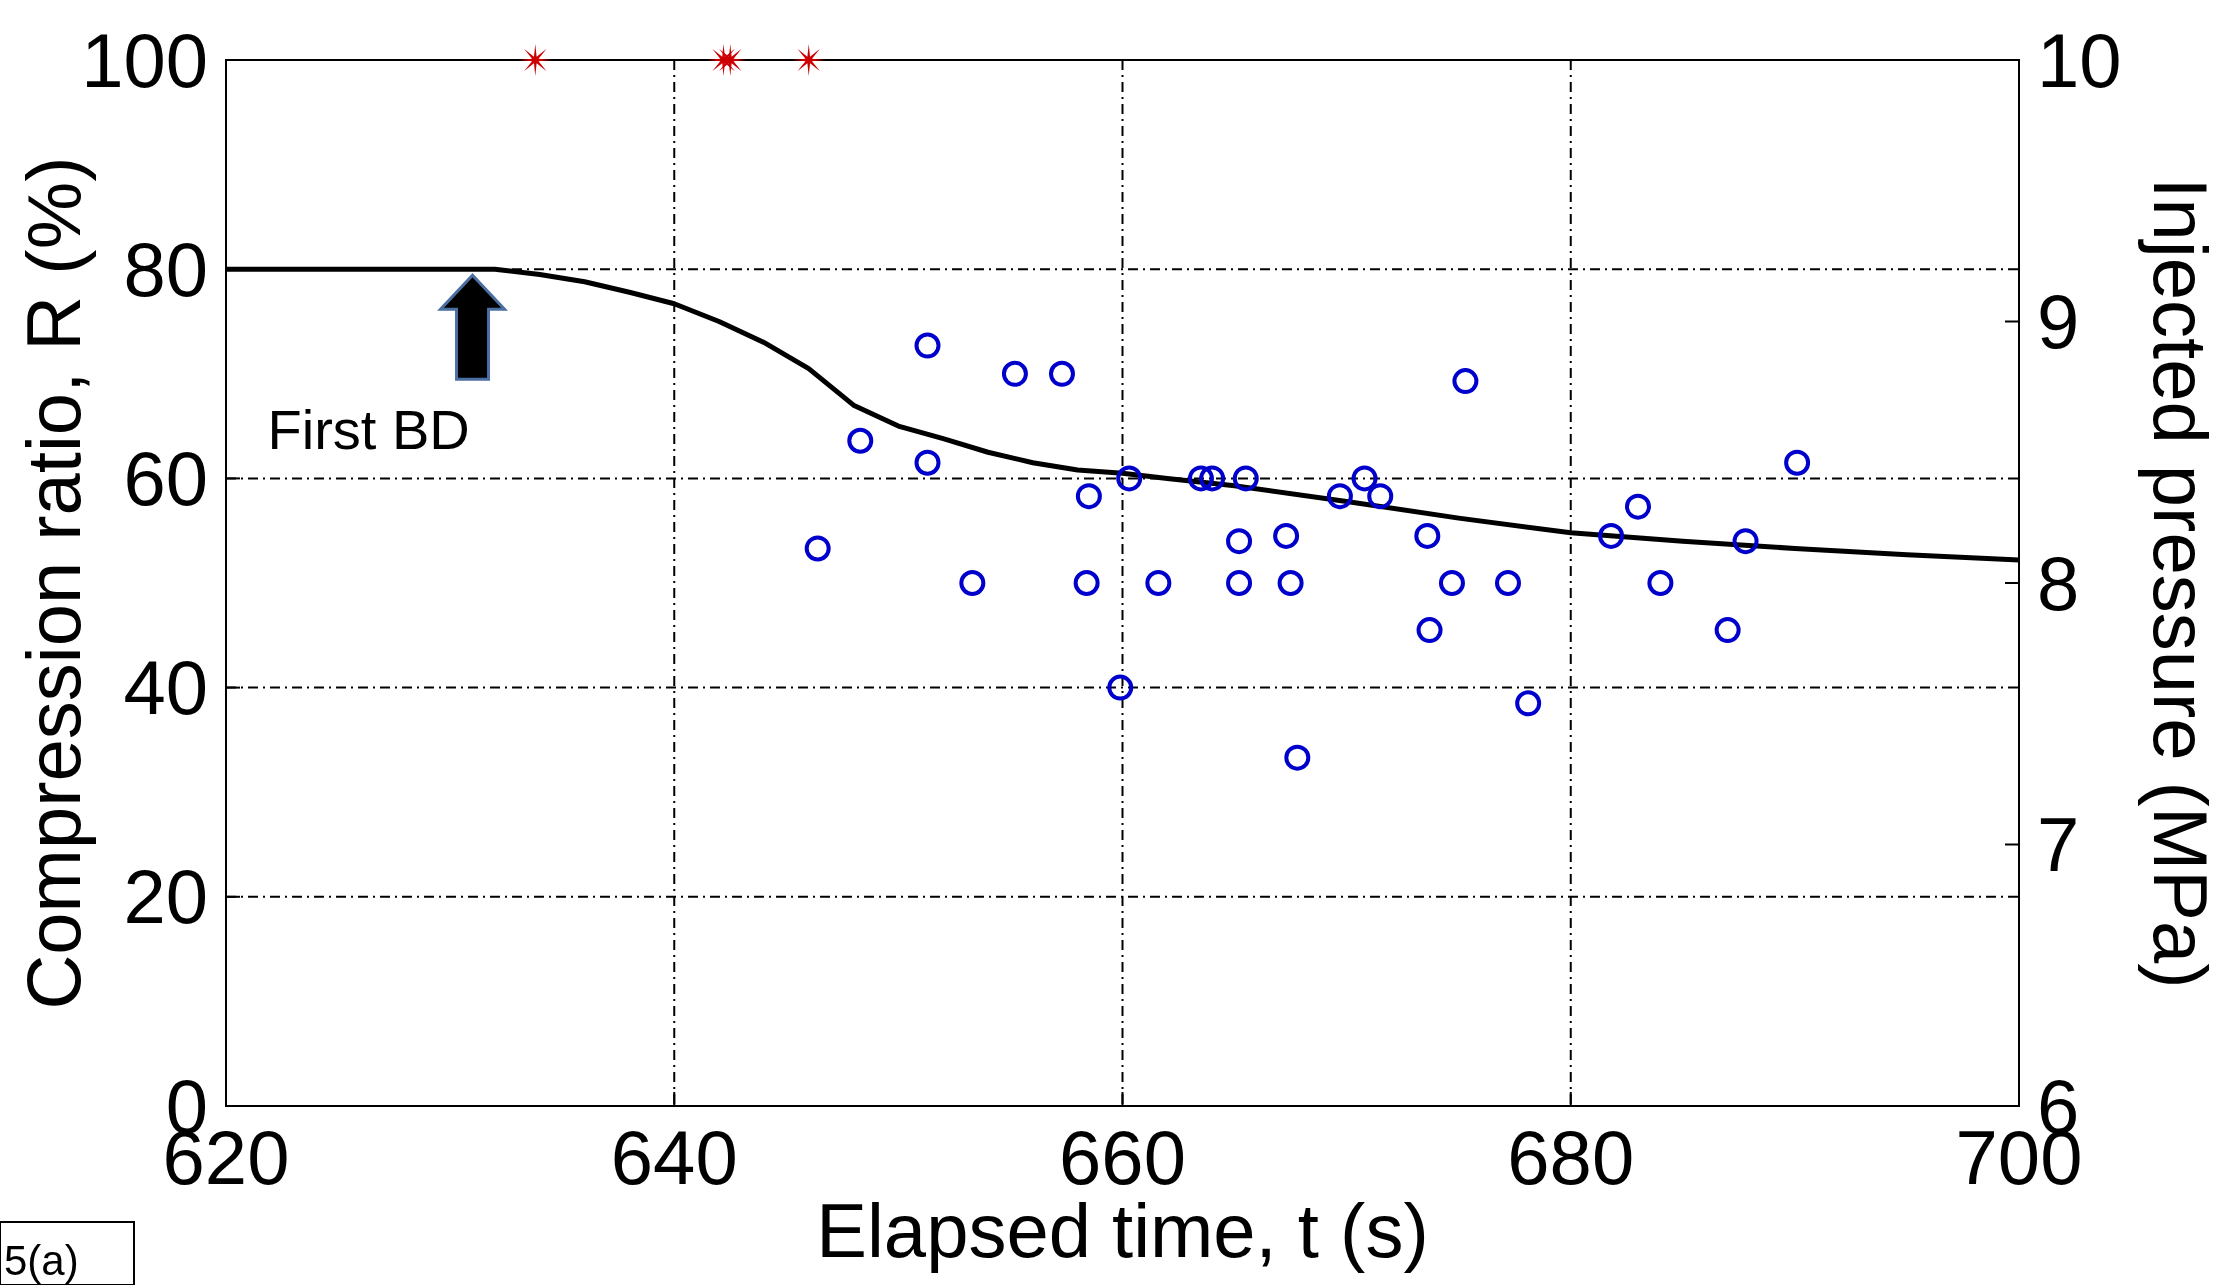 This screenshot has width=2226, height=1285. I want to click on y-tick-label: 60, so click(165, 478).